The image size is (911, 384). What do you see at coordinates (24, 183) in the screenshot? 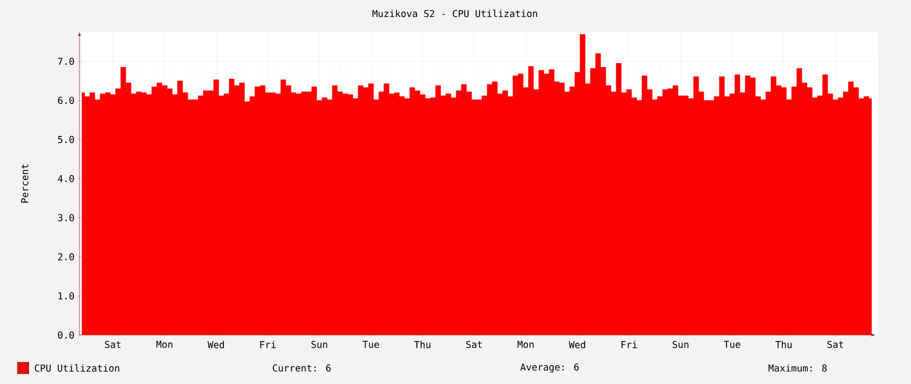
I see `y-axis-title: Percent` at bounding box center [24, 183].